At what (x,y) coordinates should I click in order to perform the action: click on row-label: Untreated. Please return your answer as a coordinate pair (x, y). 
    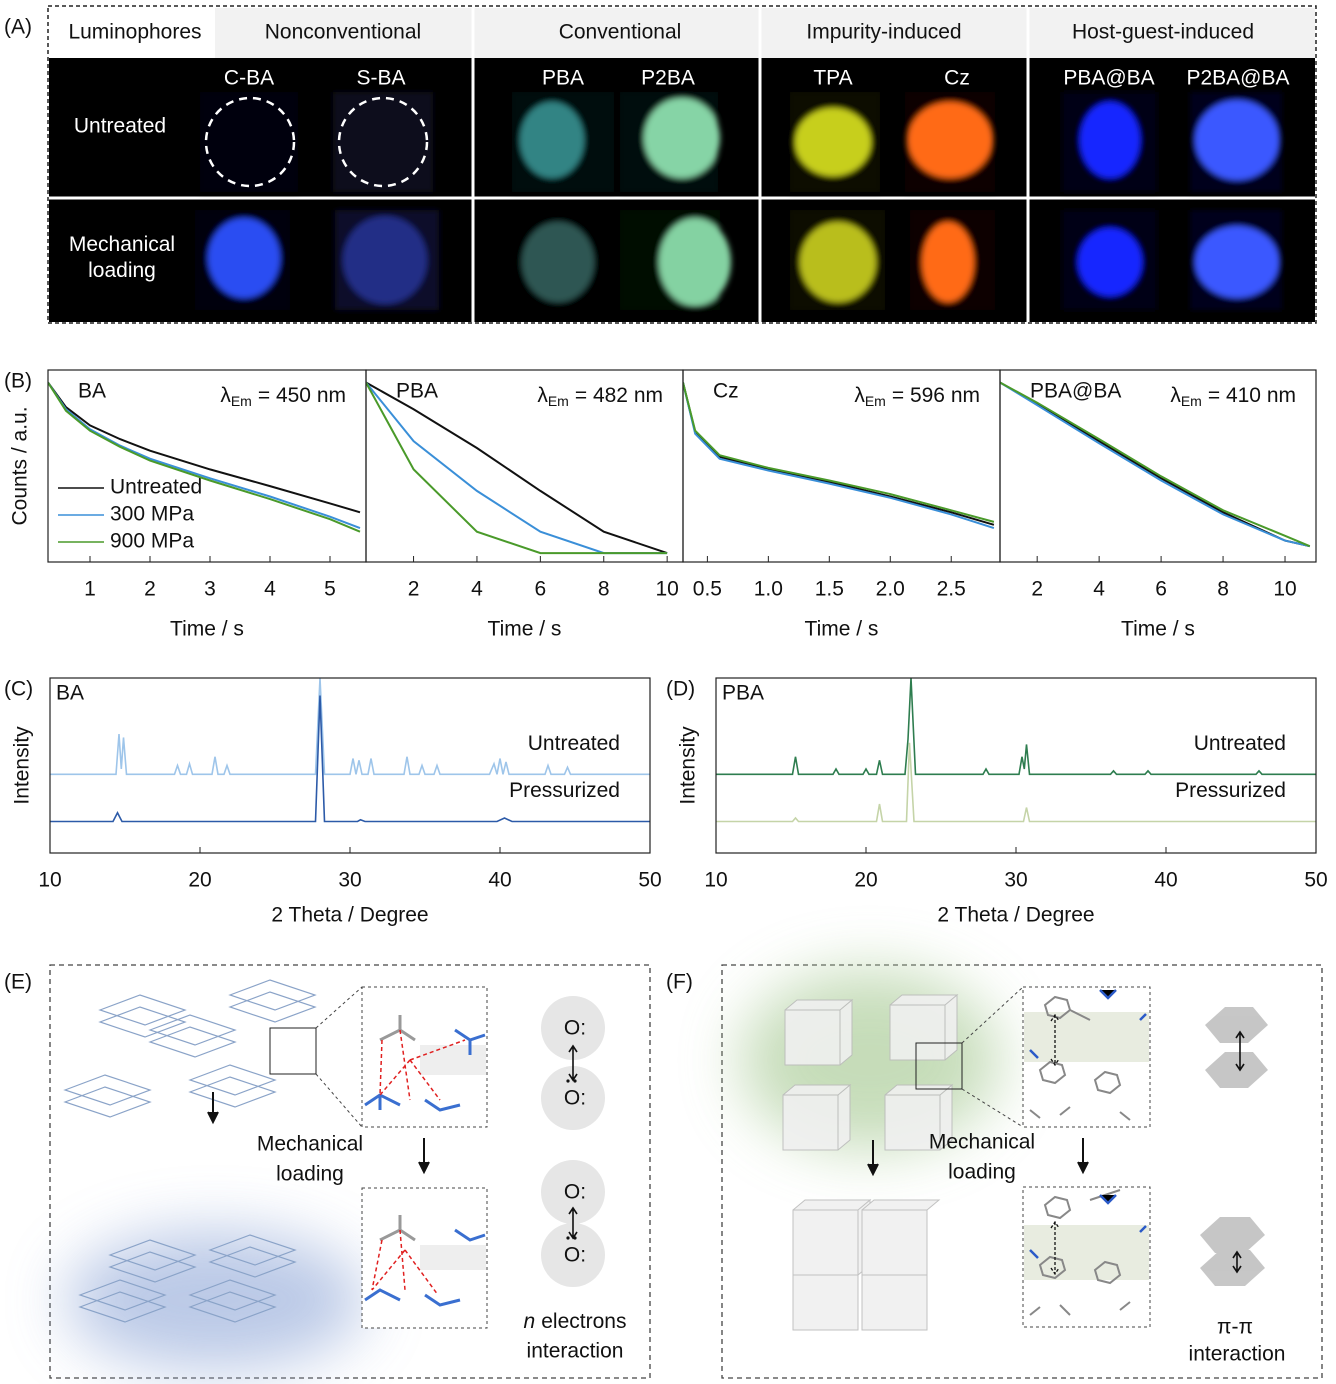
    Looking at the image, I should click on (120, 126).